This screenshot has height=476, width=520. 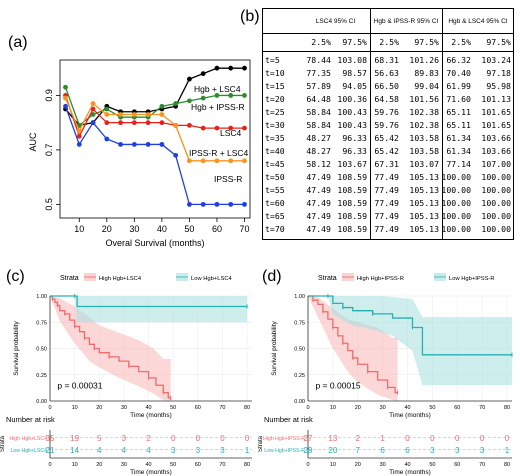 What do you see at coordinates (318, 164) in the screenshot?
I see `table-cell: 58.12` at bounding box center [318, 164].